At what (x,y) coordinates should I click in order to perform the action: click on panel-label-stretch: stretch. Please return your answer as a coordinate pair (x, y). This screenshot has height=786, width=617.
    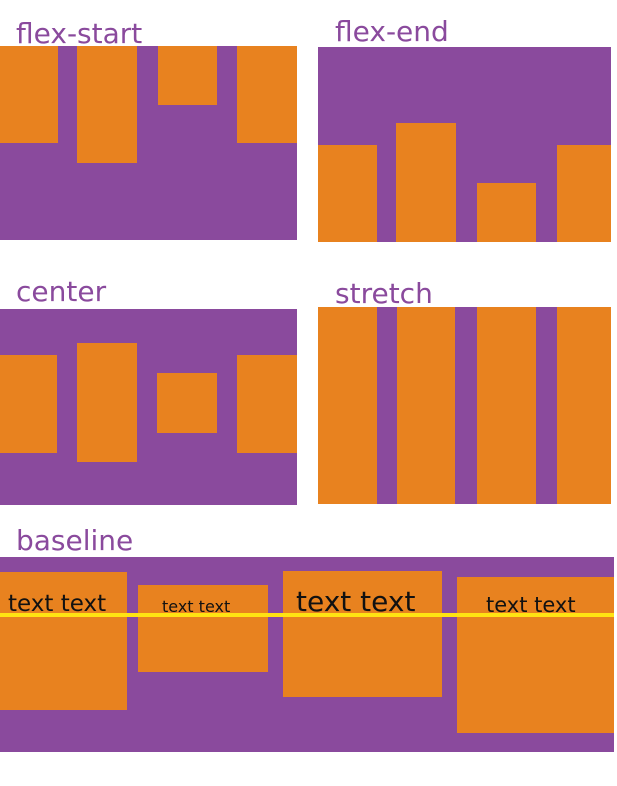
    Looking at the image, I should click on (384, 293).